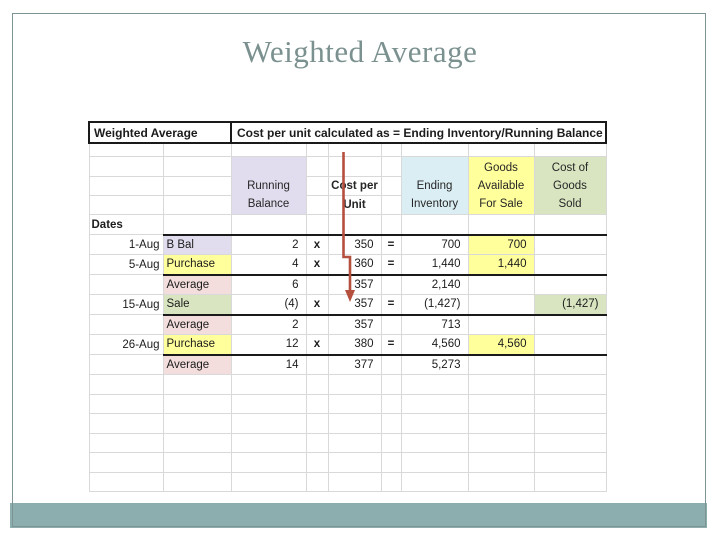 Image resolution: width=720 pixels, height=540 pixels. Describe the element at coordinates (268, 284) in the screenshot. I see `cell-qty: 6` at that location.